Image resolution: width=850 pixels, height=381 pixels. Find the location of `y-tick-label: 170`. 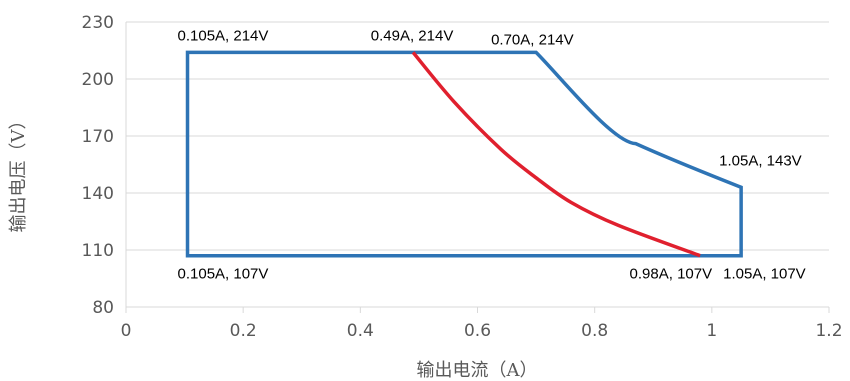

y-tick-label: 170 is located at coordinates (98, 137).